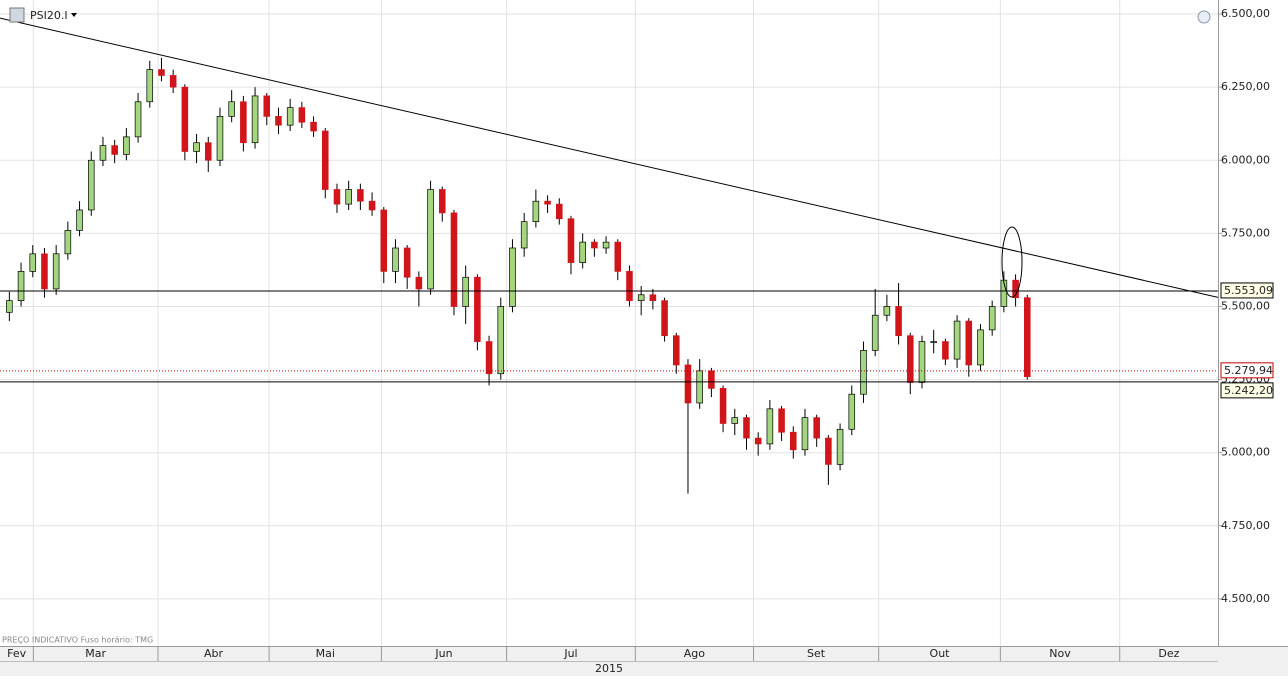  What do you see at coordinates (1253, 338) in the screenshot?
I see `y-axis-panel` at bounding box center [1253, 338].